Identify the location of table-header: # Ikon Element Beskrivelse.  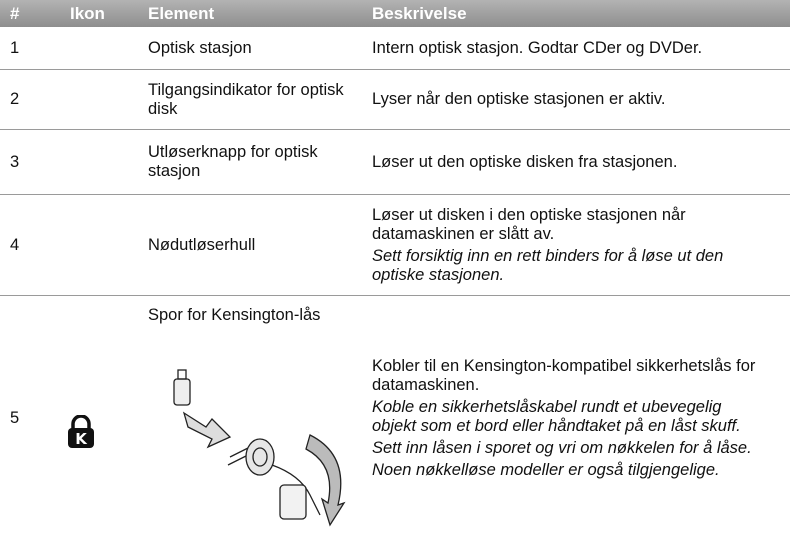
(395, 13).